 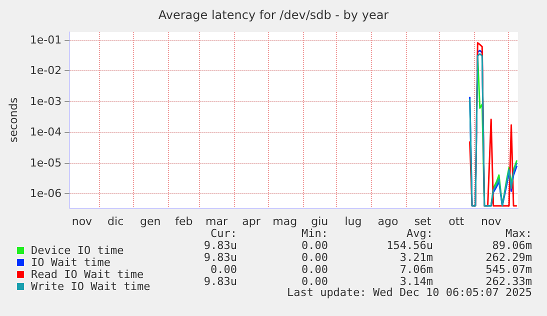 What do you see at coordinates (46, 101) in the screenshot?
I see `y-tick-label: 1e-03` at bounding box center [46, 101].